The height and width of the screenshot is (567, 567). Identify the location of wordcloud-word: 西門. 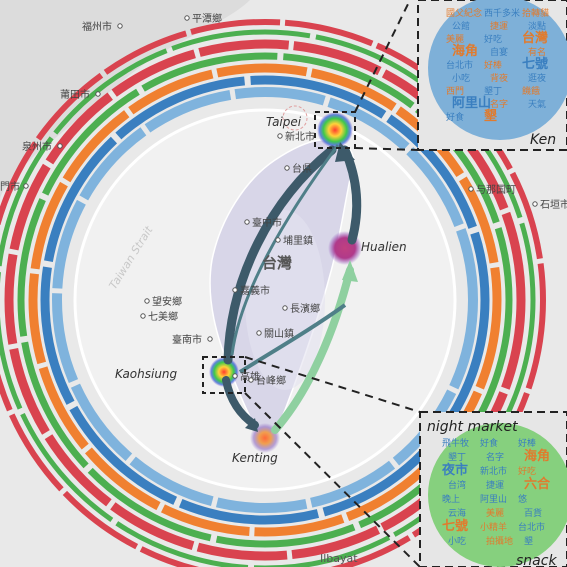
(455, 91).